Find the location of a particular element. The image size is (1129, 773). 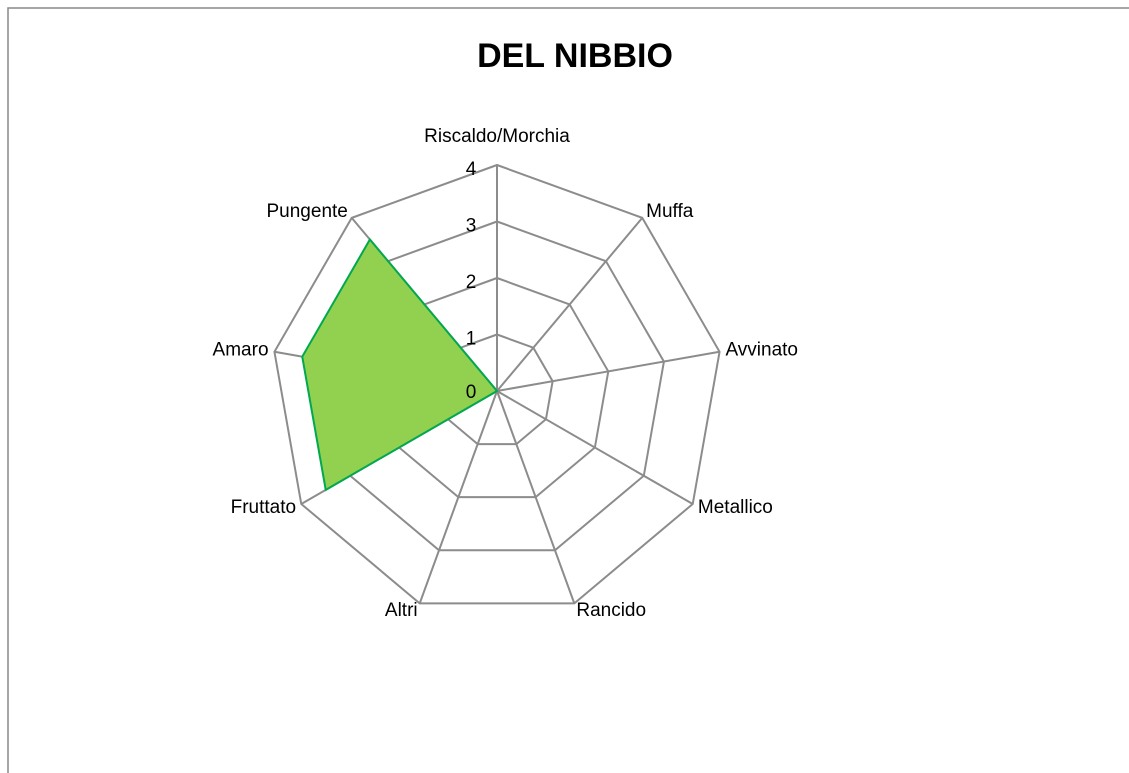

tick-label: 2 is located at coordinates (471, 282).